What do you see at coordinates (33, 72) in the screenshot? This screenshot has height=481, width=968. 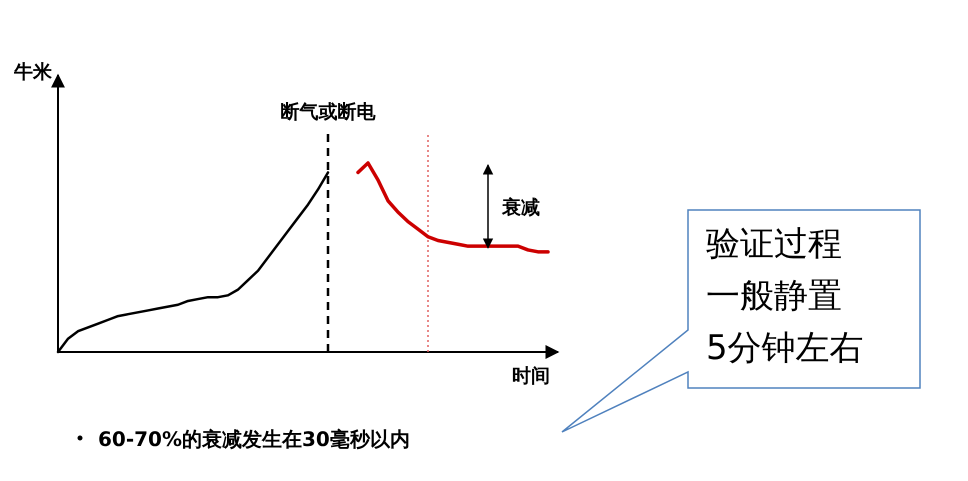 I see `y-axis-title: 牛米` at bounding box center [33, 72].